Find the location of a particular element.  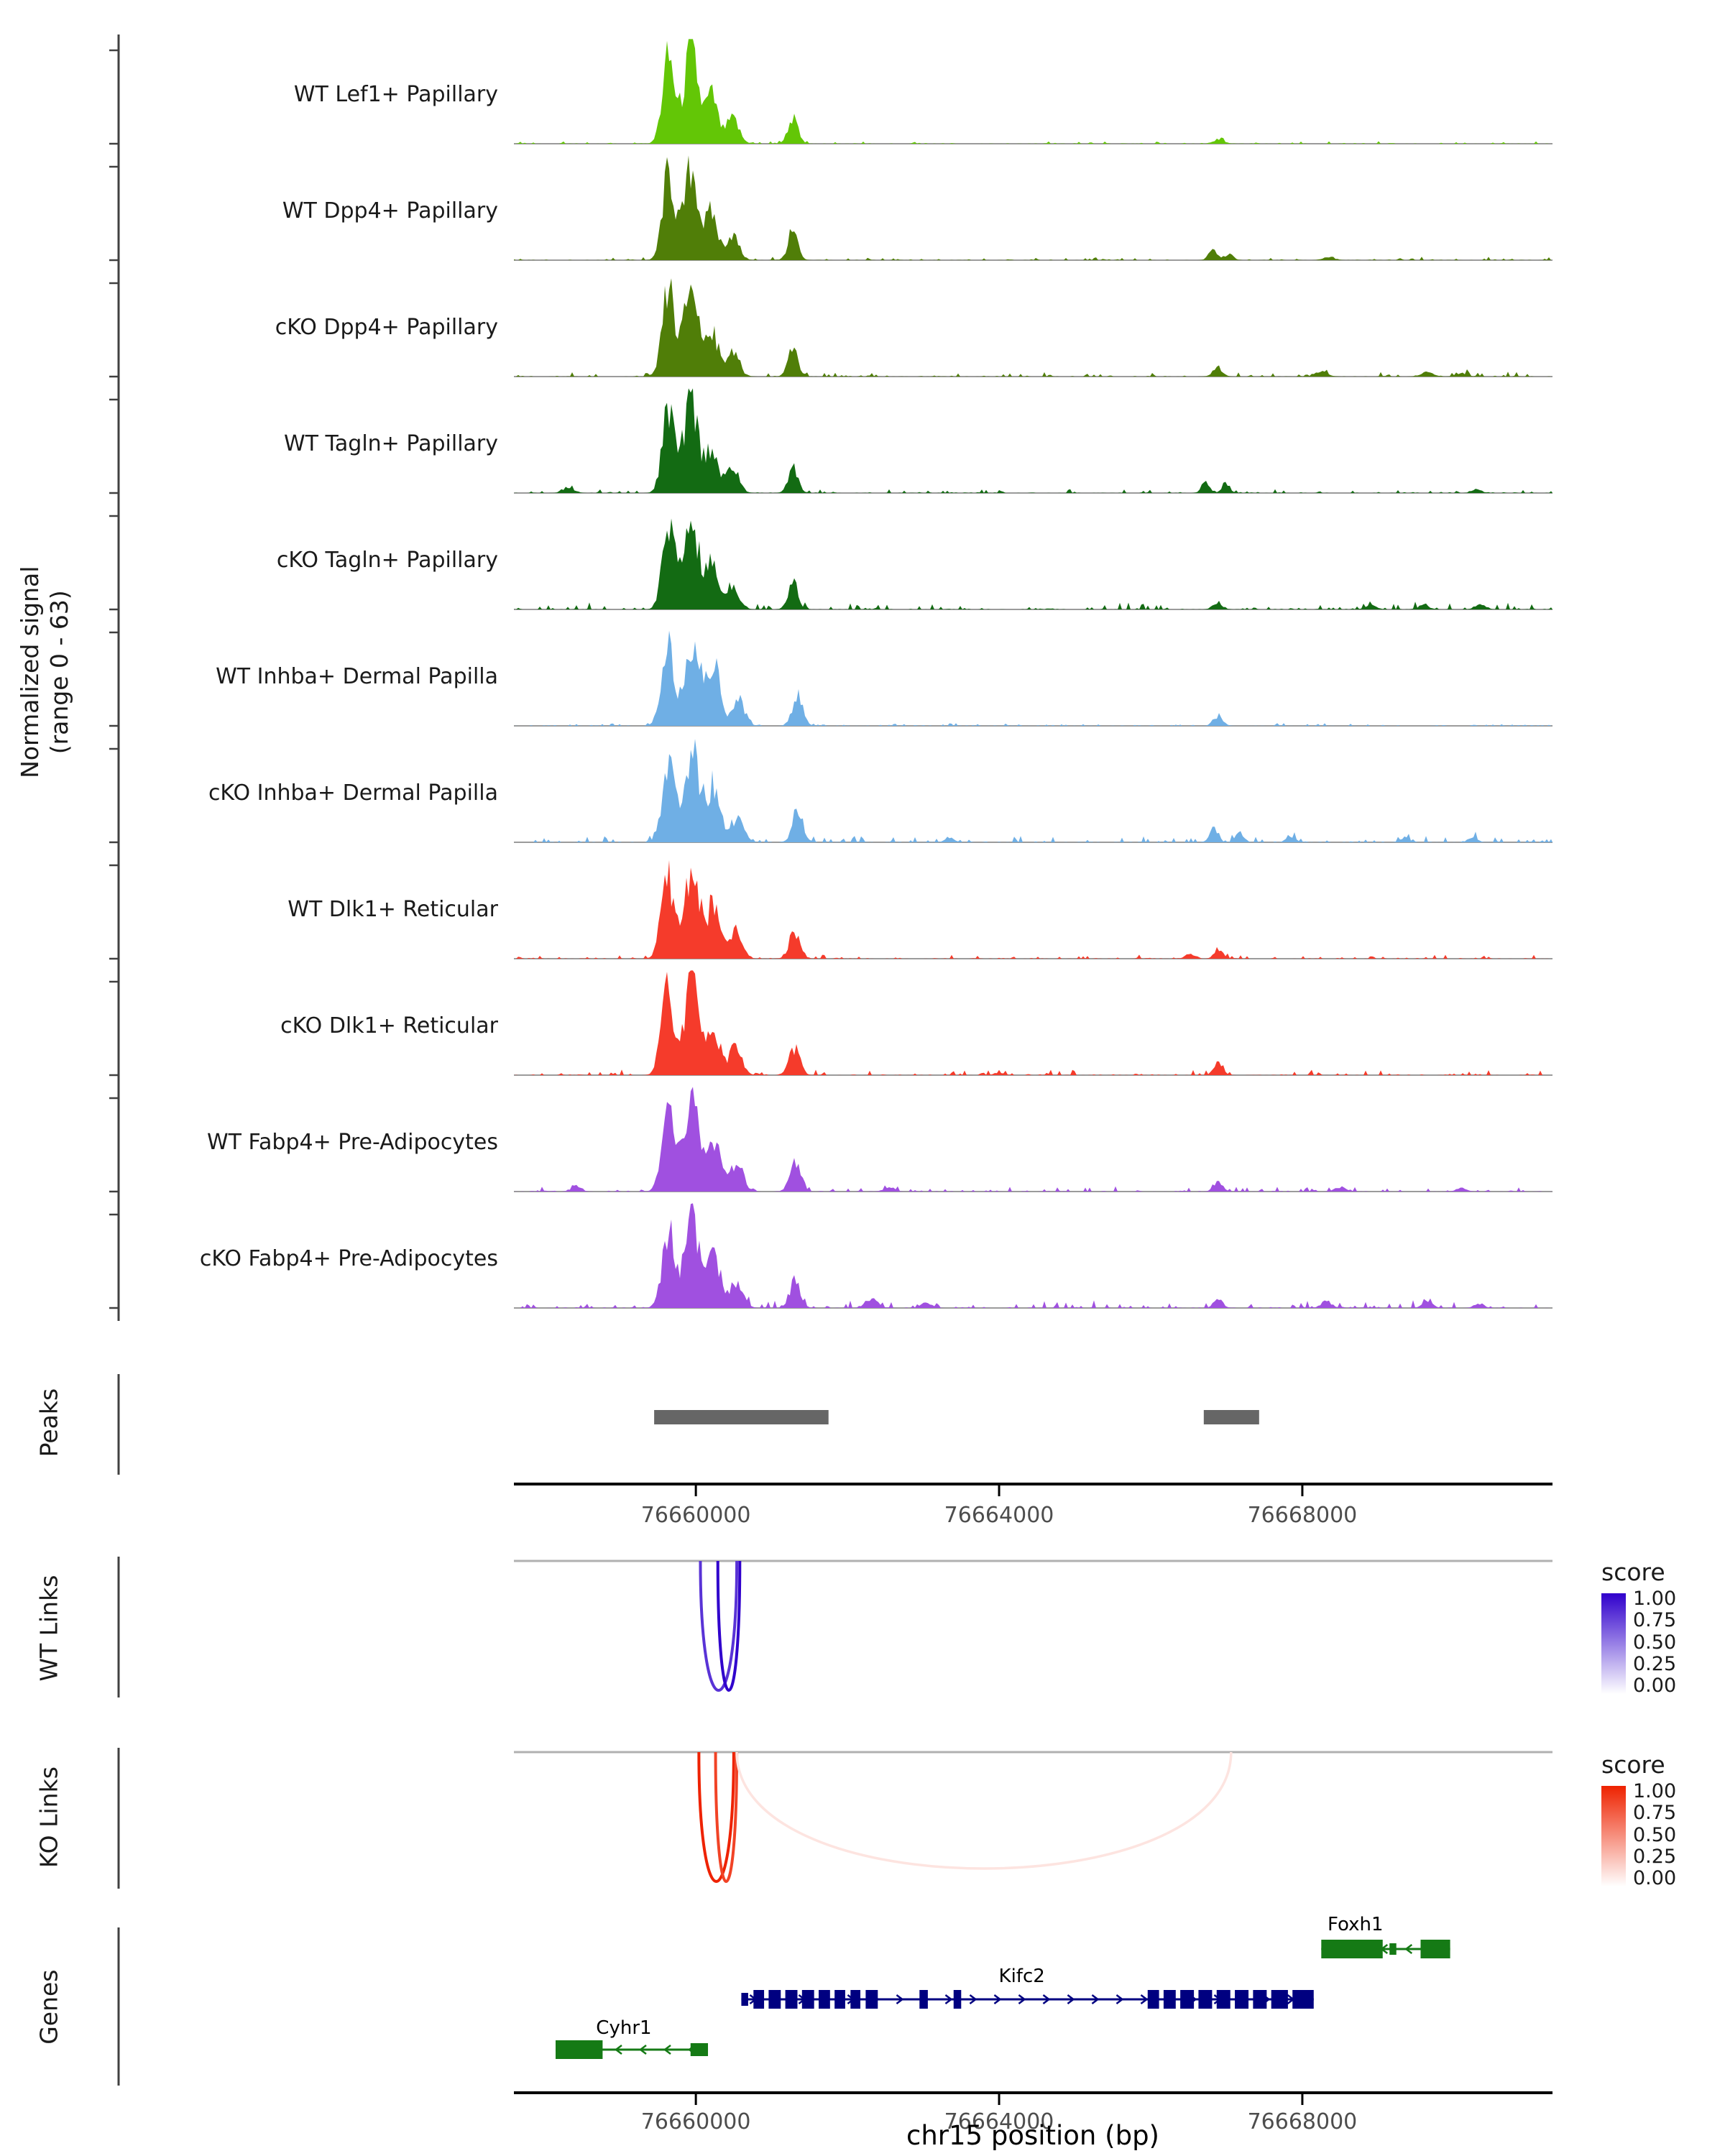

track-label: cKO Inhba+ Dermal Papilla is located at coordinates (353, 793).